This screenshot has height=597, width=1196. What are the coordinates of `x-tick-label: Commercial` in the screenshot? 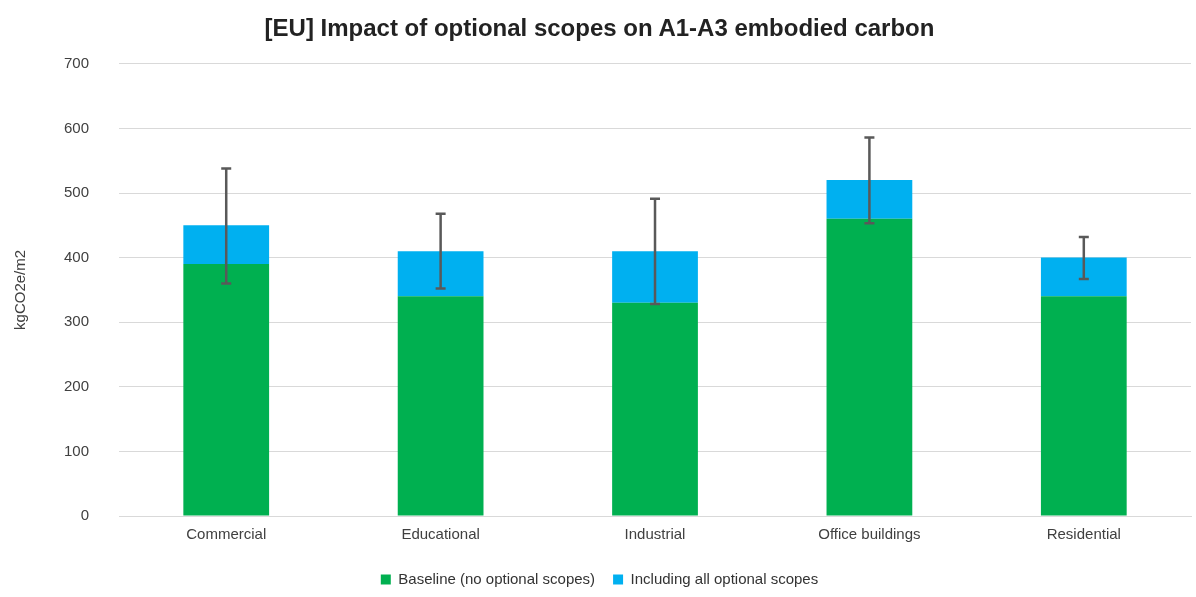 It's located at (226, 534).